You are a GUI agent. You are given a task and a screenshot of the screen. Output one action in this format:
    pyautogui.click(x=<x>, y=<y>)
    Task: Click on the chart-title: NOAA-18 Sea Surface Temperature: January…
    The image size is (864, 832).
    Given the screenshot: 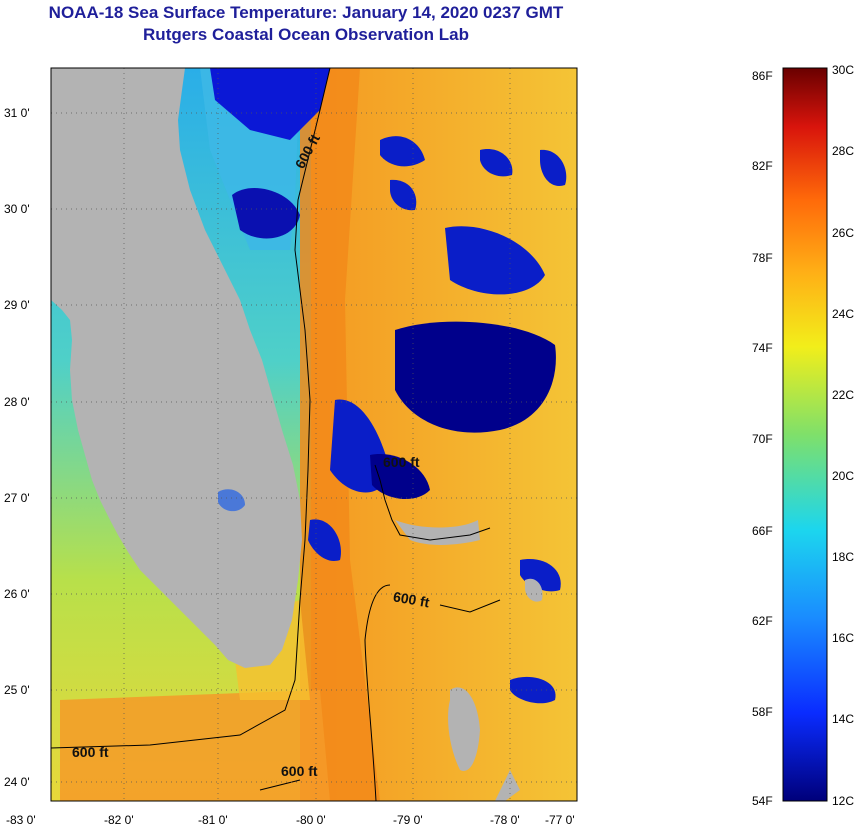 What is the action you would take?
    pyautogui.click(x=306, y=12)
    